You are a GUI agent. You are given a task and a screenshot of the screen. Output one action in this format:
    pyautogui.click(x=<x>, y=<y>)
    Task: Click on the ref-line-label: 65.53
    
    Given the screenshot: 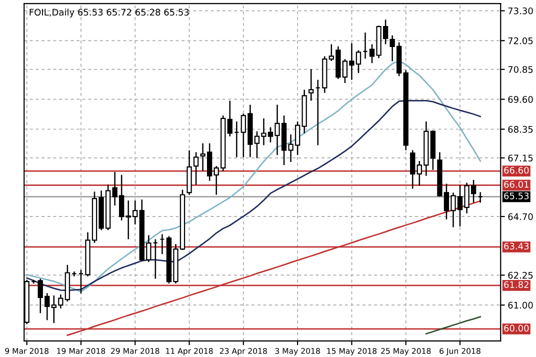 What is the action you would take?
    pyautogui.click(x=516, y=196)
    